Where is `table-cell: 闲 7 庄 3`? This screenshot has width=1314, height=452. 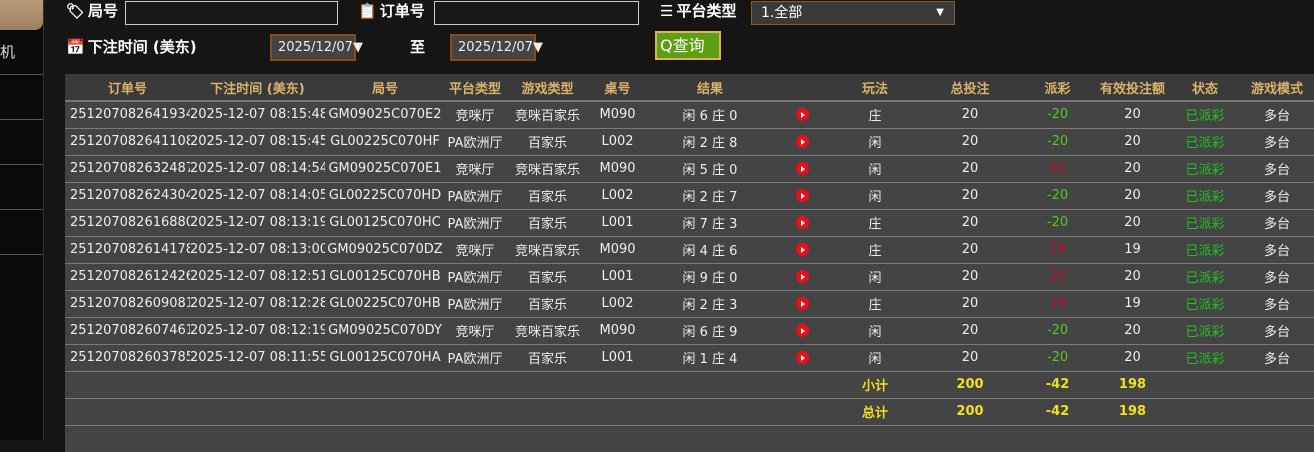 table-cell: 闲 7 庄 3 is located at coordinates (710, 223).